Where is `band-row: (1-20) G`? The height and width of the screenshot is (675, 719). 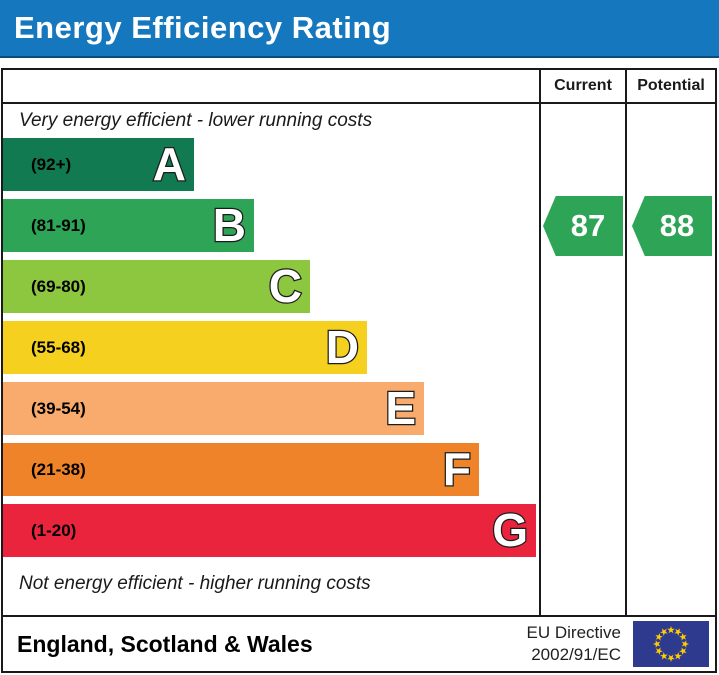 band-row: (1-20) G is located at coordinates (271, 534).